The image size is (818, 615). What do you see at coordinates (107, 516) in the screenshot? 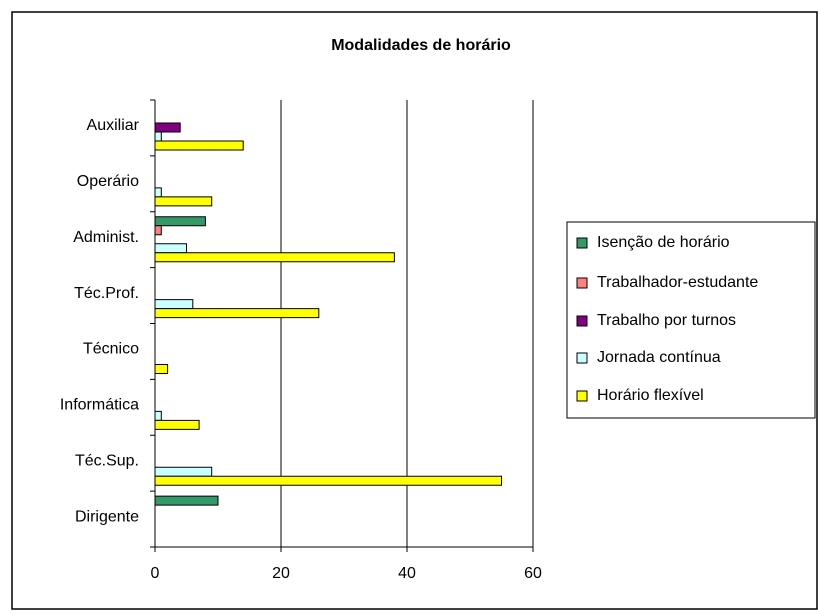
I see `y-tick-label: Dirigente` at bounding box center [107, 516].